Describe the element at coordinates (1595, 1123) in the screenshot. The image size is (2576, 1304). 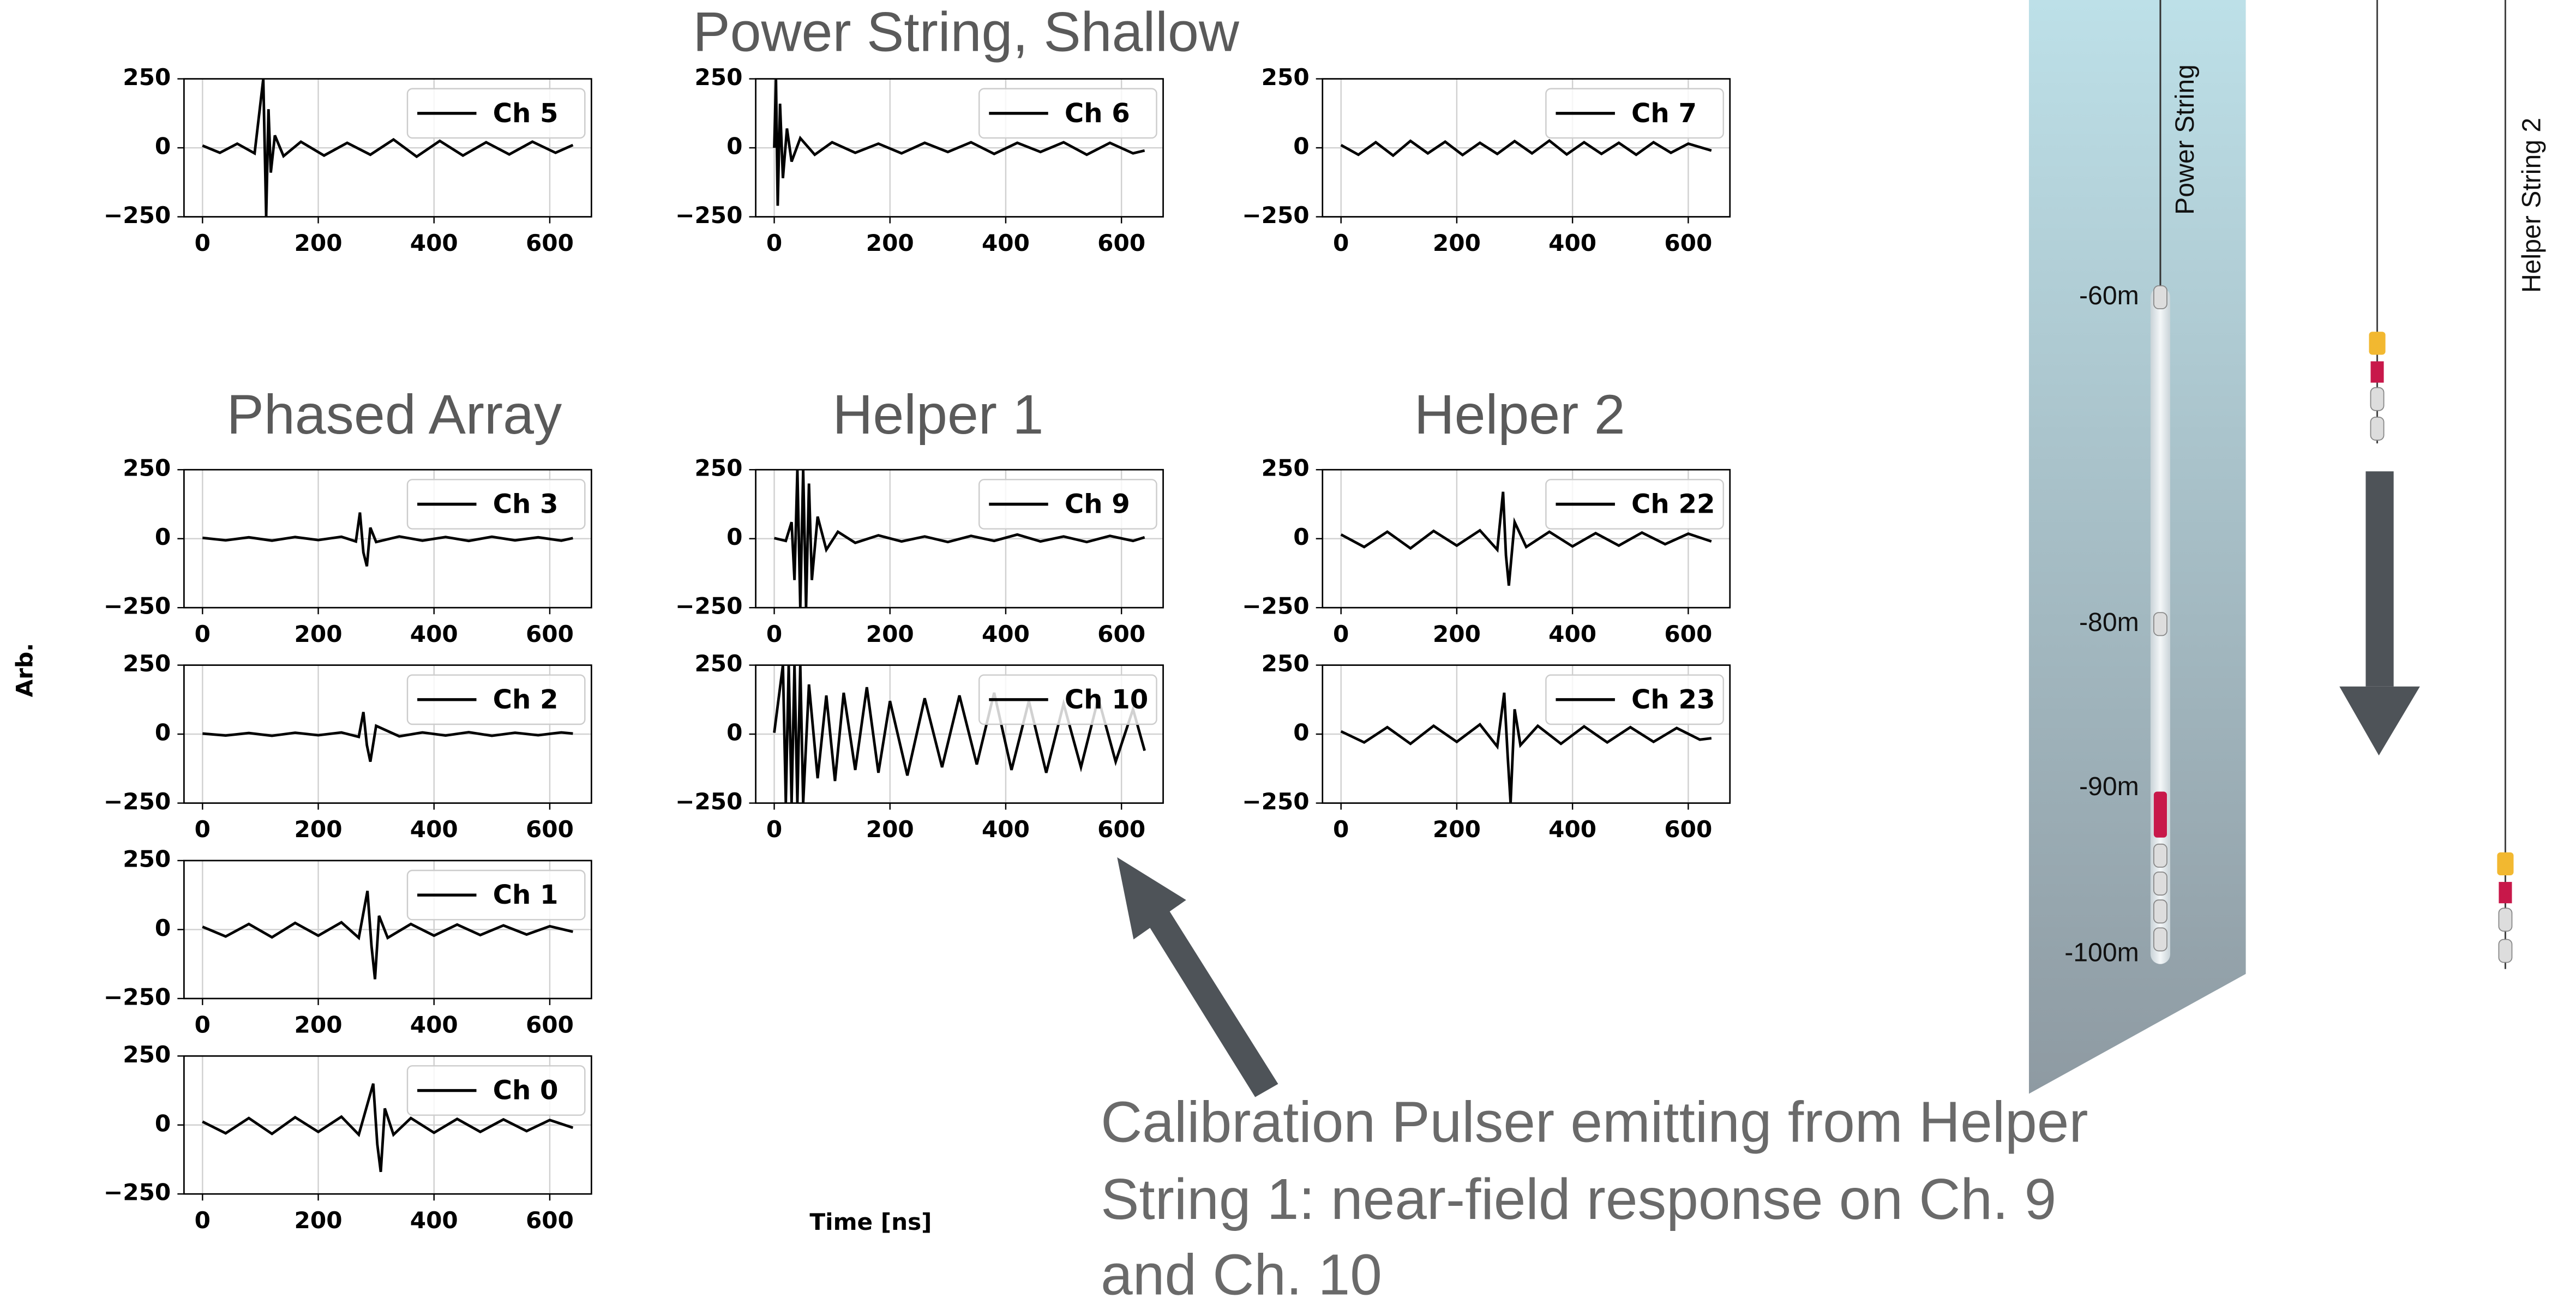
I see `annotation-line: Calibration Pulser emitting from Helper` at that location.